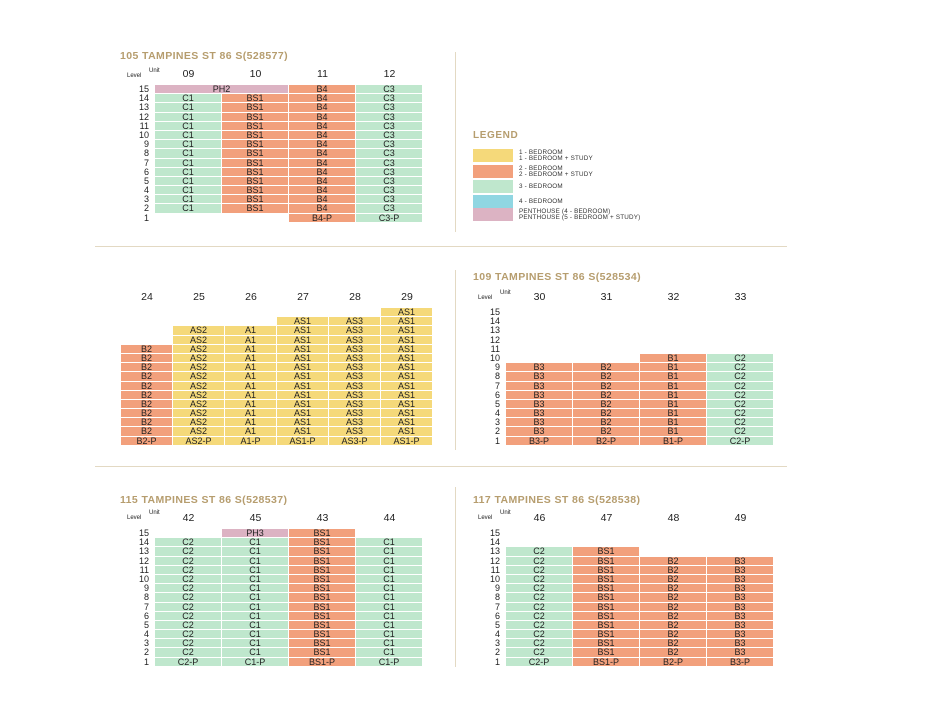 Image resolution: width=943 pixels, height=717 pixels. I want to click on section-divider, so click(441, 466).